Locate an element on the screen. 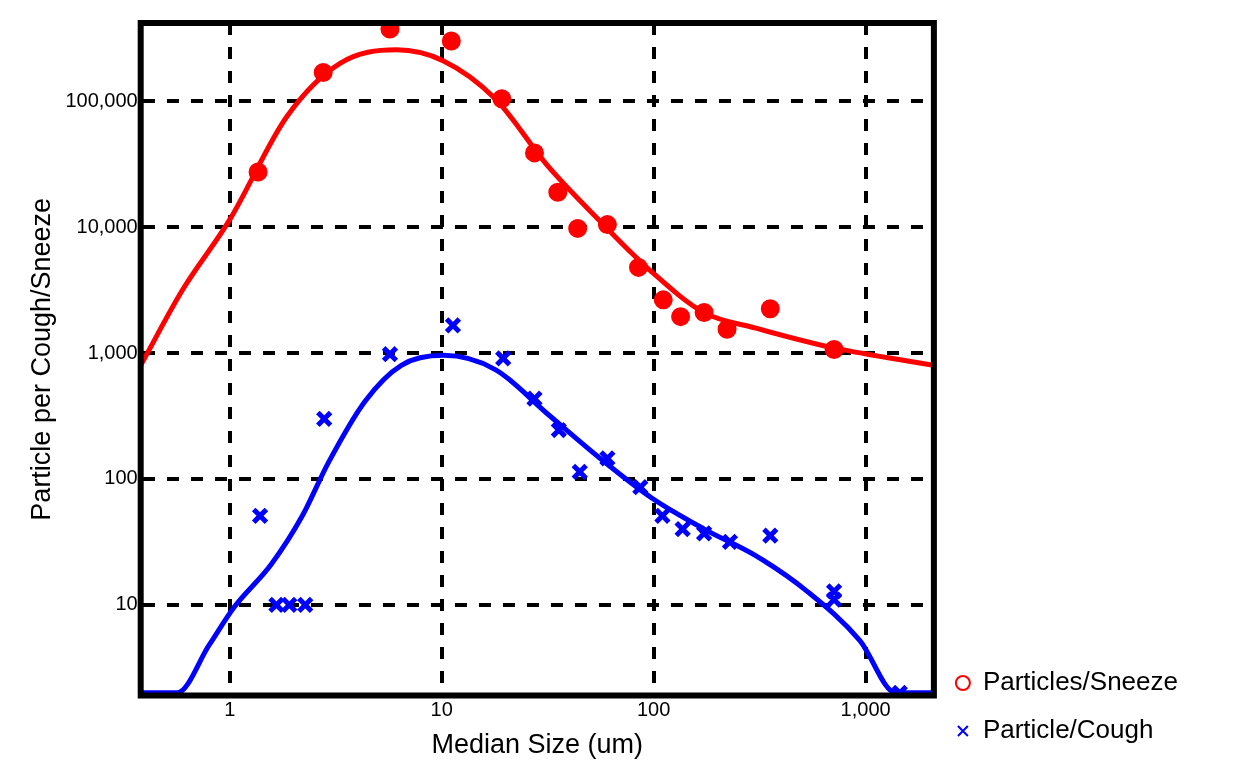  y-tick-label: 1,000 is located at coordinates (112, 351).